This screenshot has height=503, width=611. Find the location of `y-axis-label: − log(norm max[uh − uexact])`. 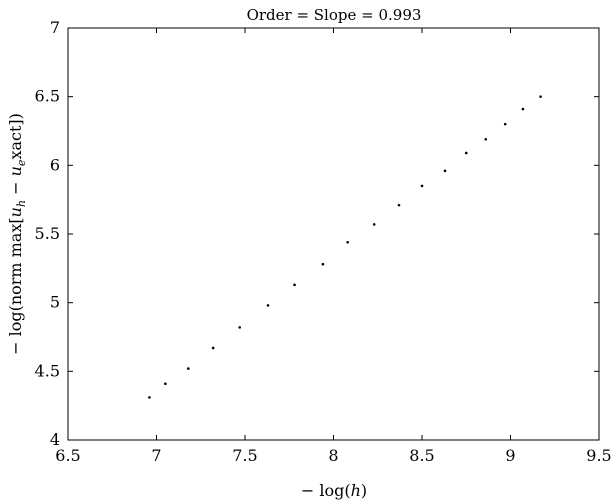

y-axis-label: − log(norm max[uh − uexact]) is located at coordinates (17, 234).